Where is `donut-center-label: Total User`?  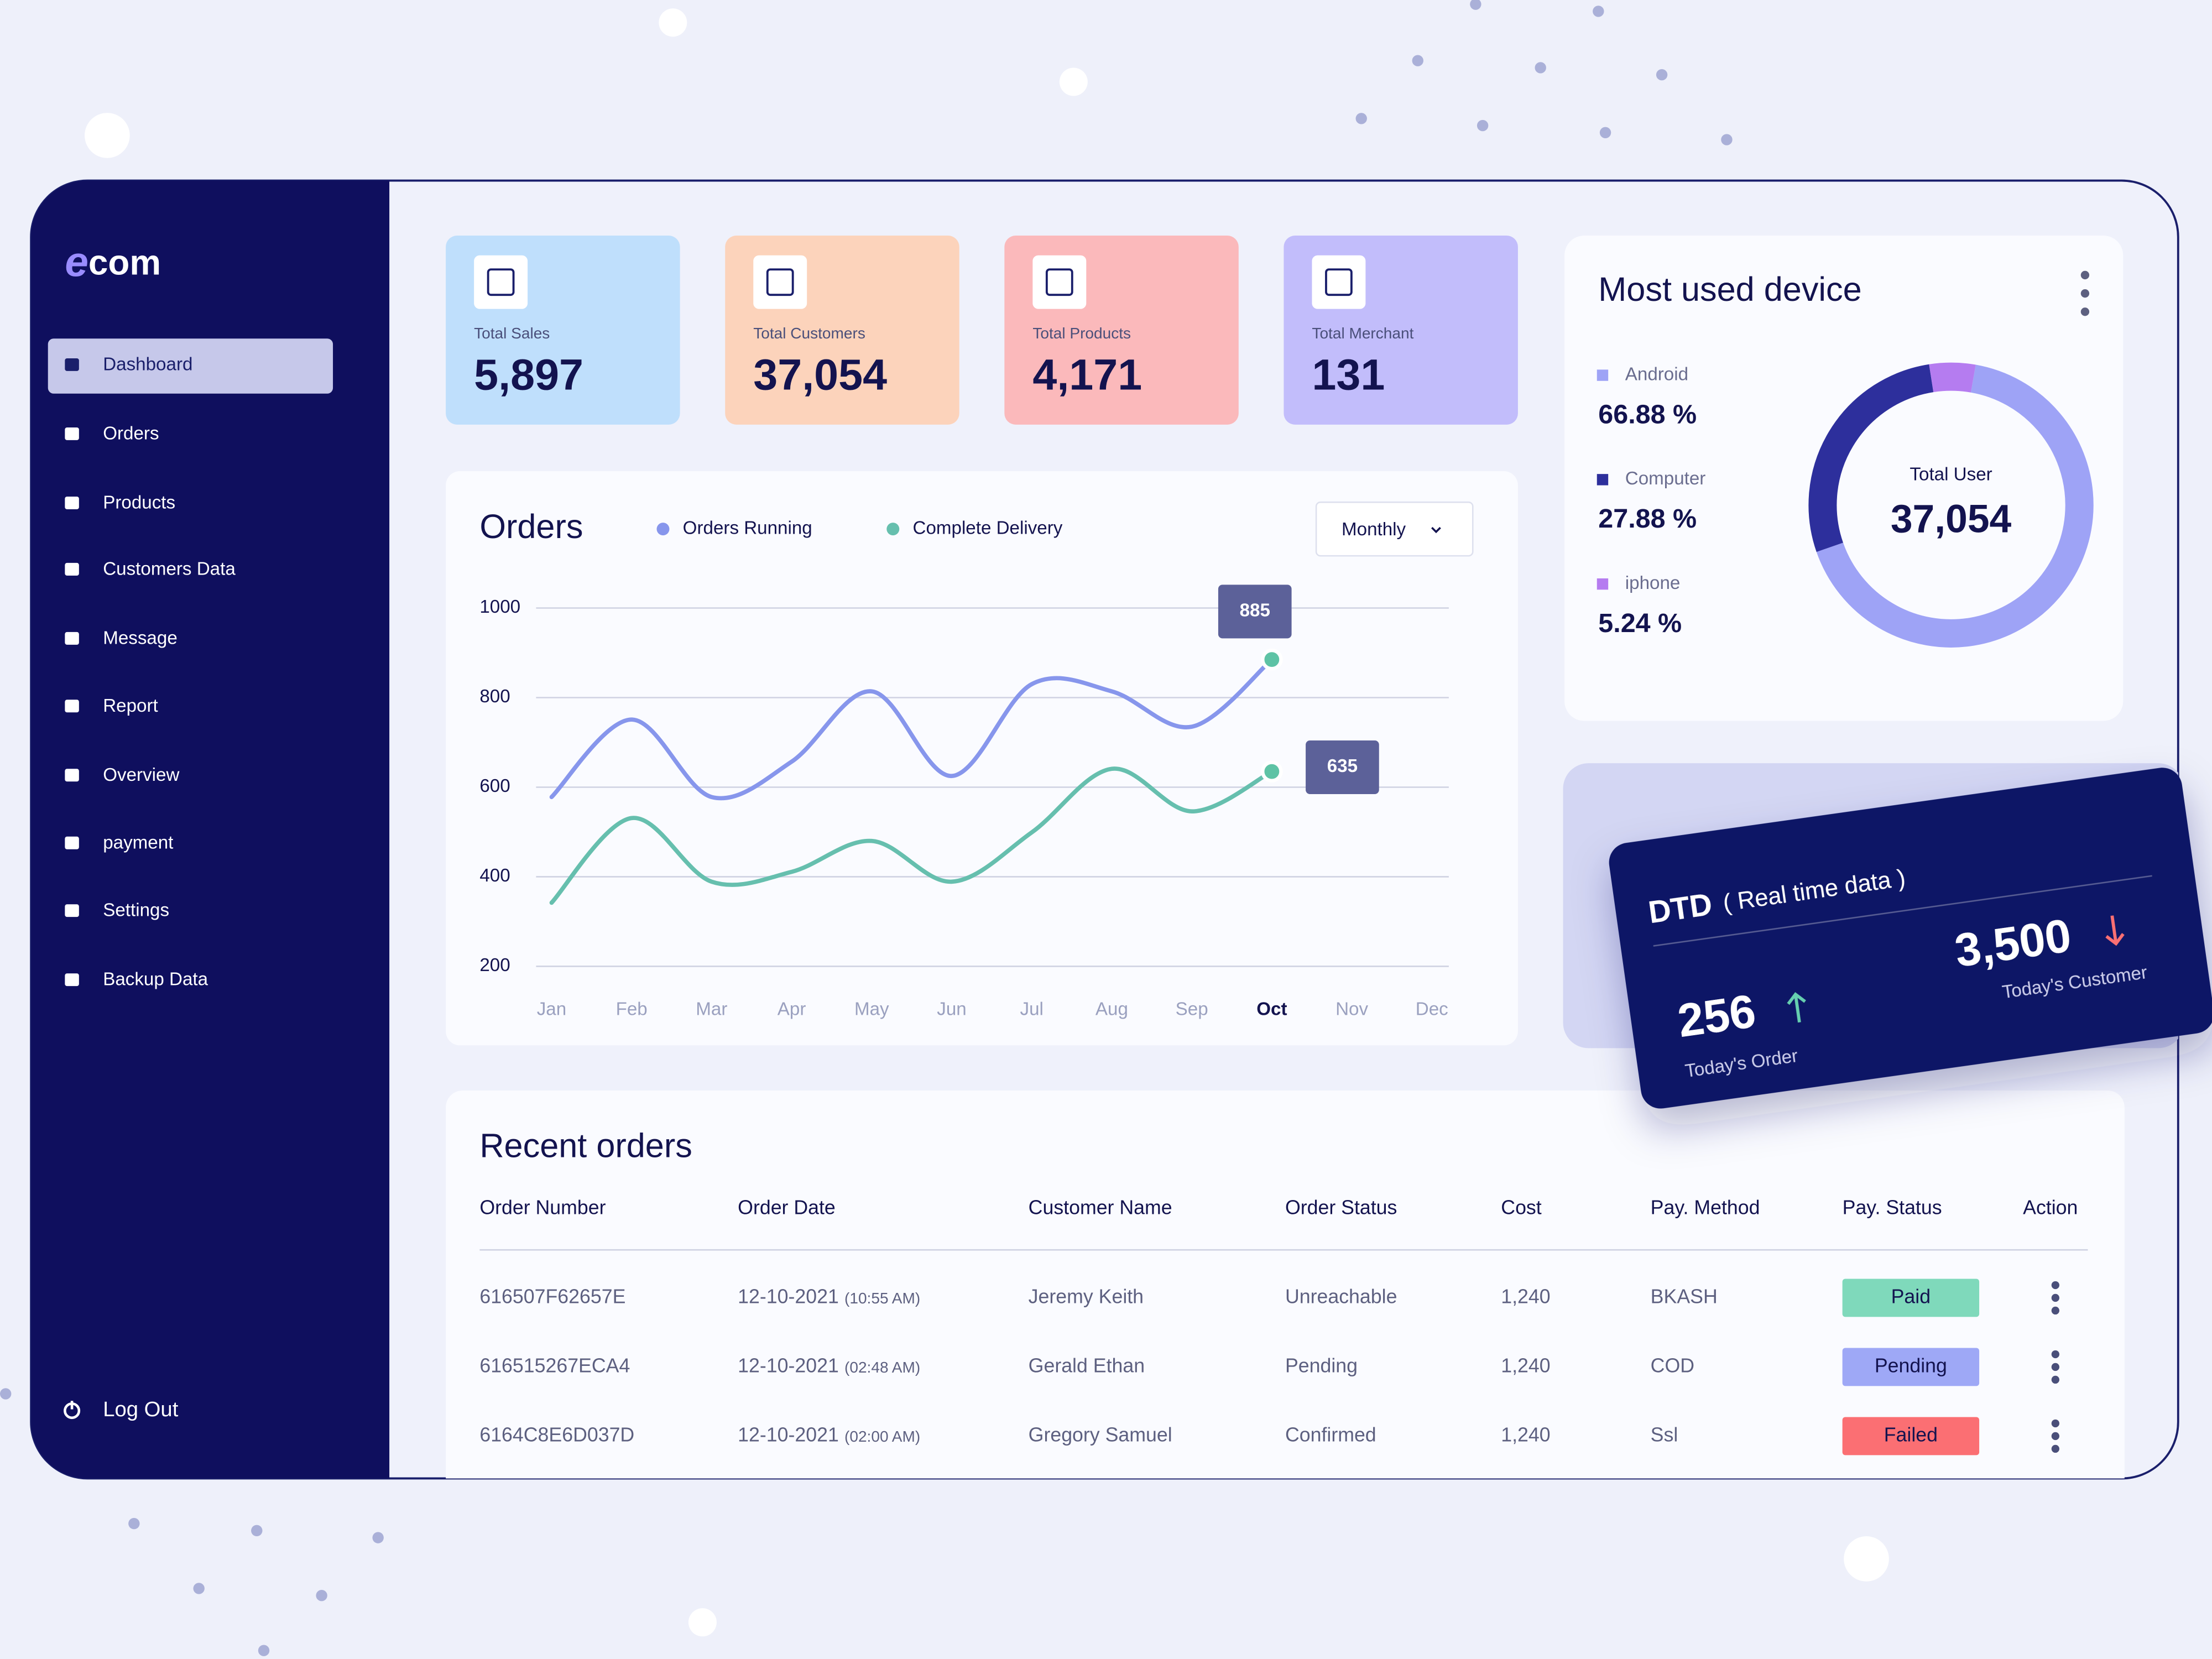
donut-center-label: Total User is located at coordinates (1951, 474).